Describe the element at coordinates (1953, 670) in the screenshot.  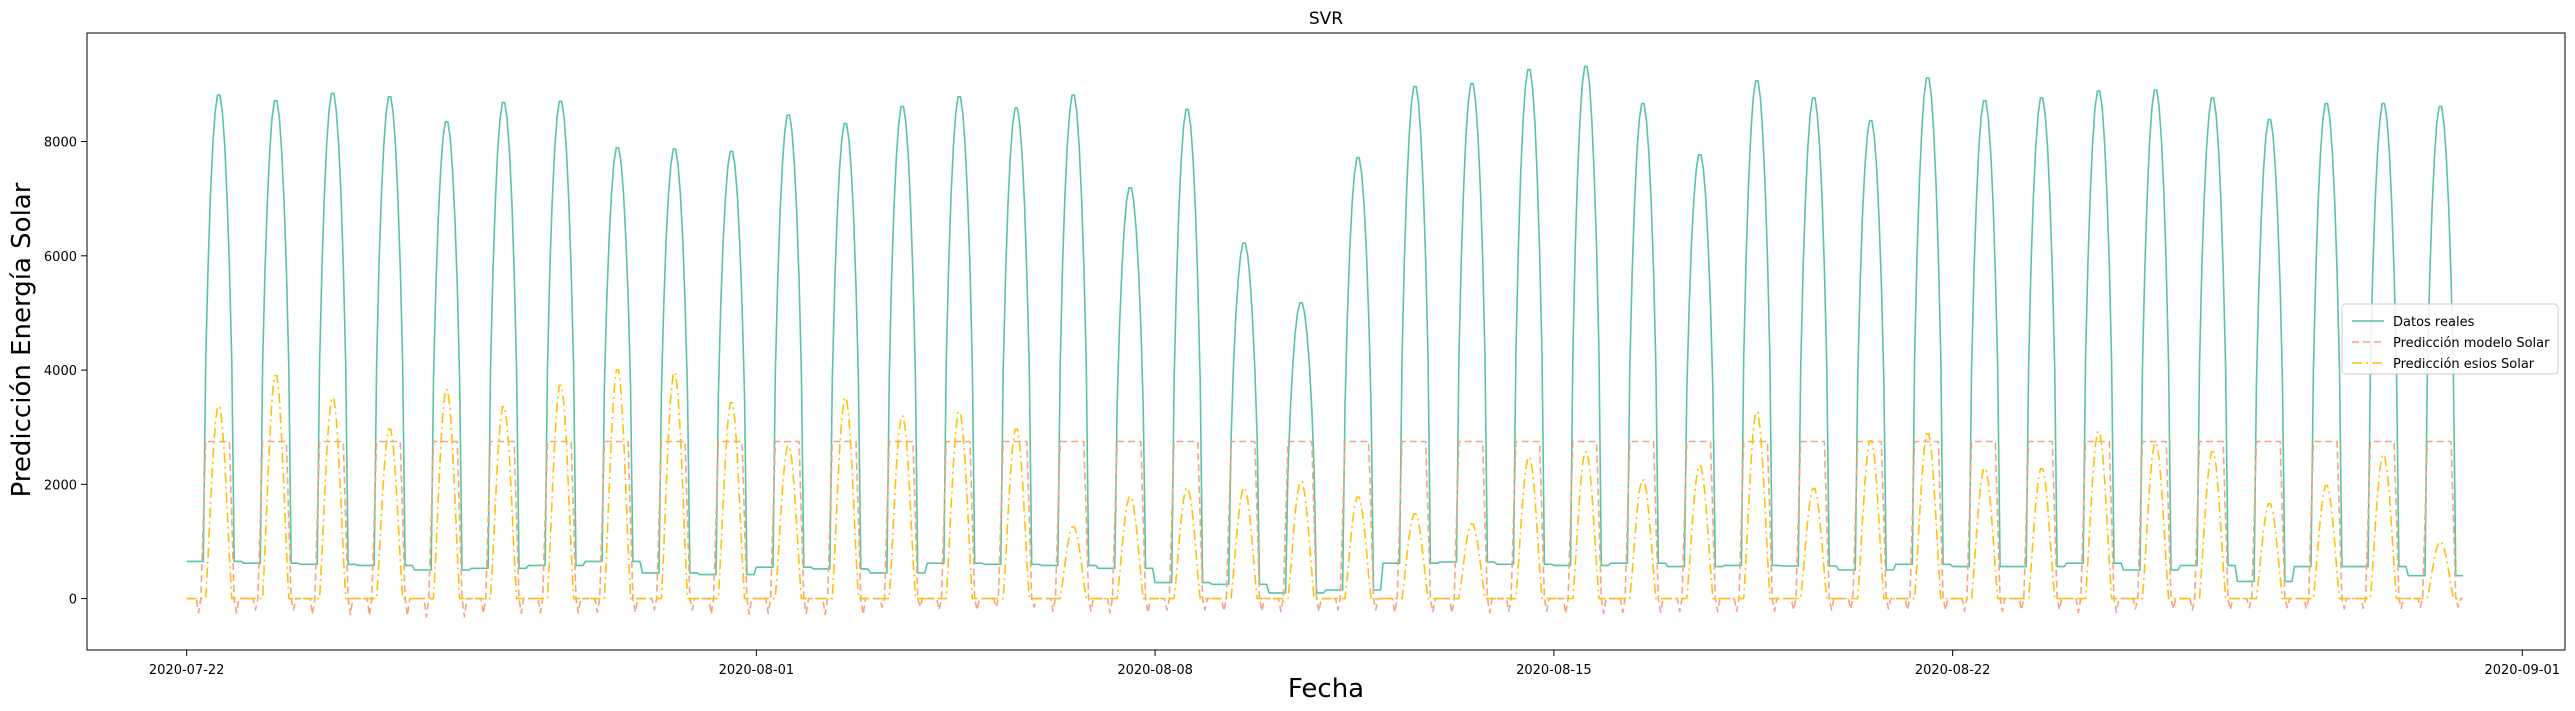
I see `x-tick-label: 2020-08-22` at that location.